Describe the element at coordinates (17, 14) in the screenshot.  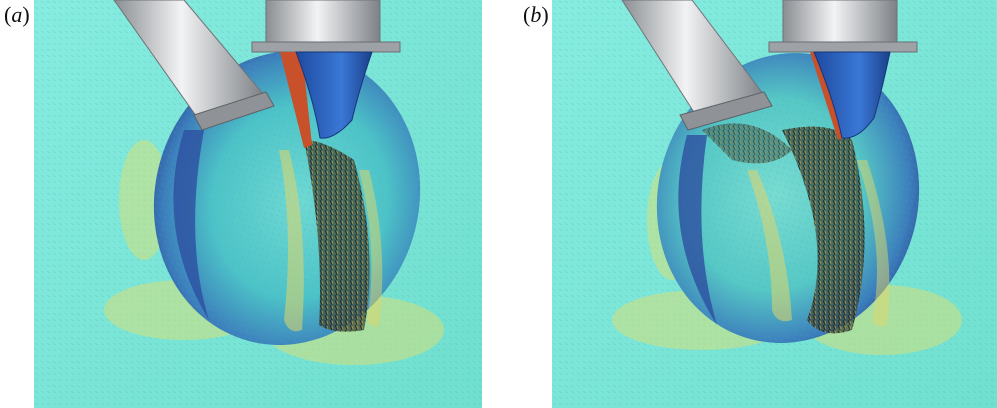
I see `panel-label-a: (a)` at that location.